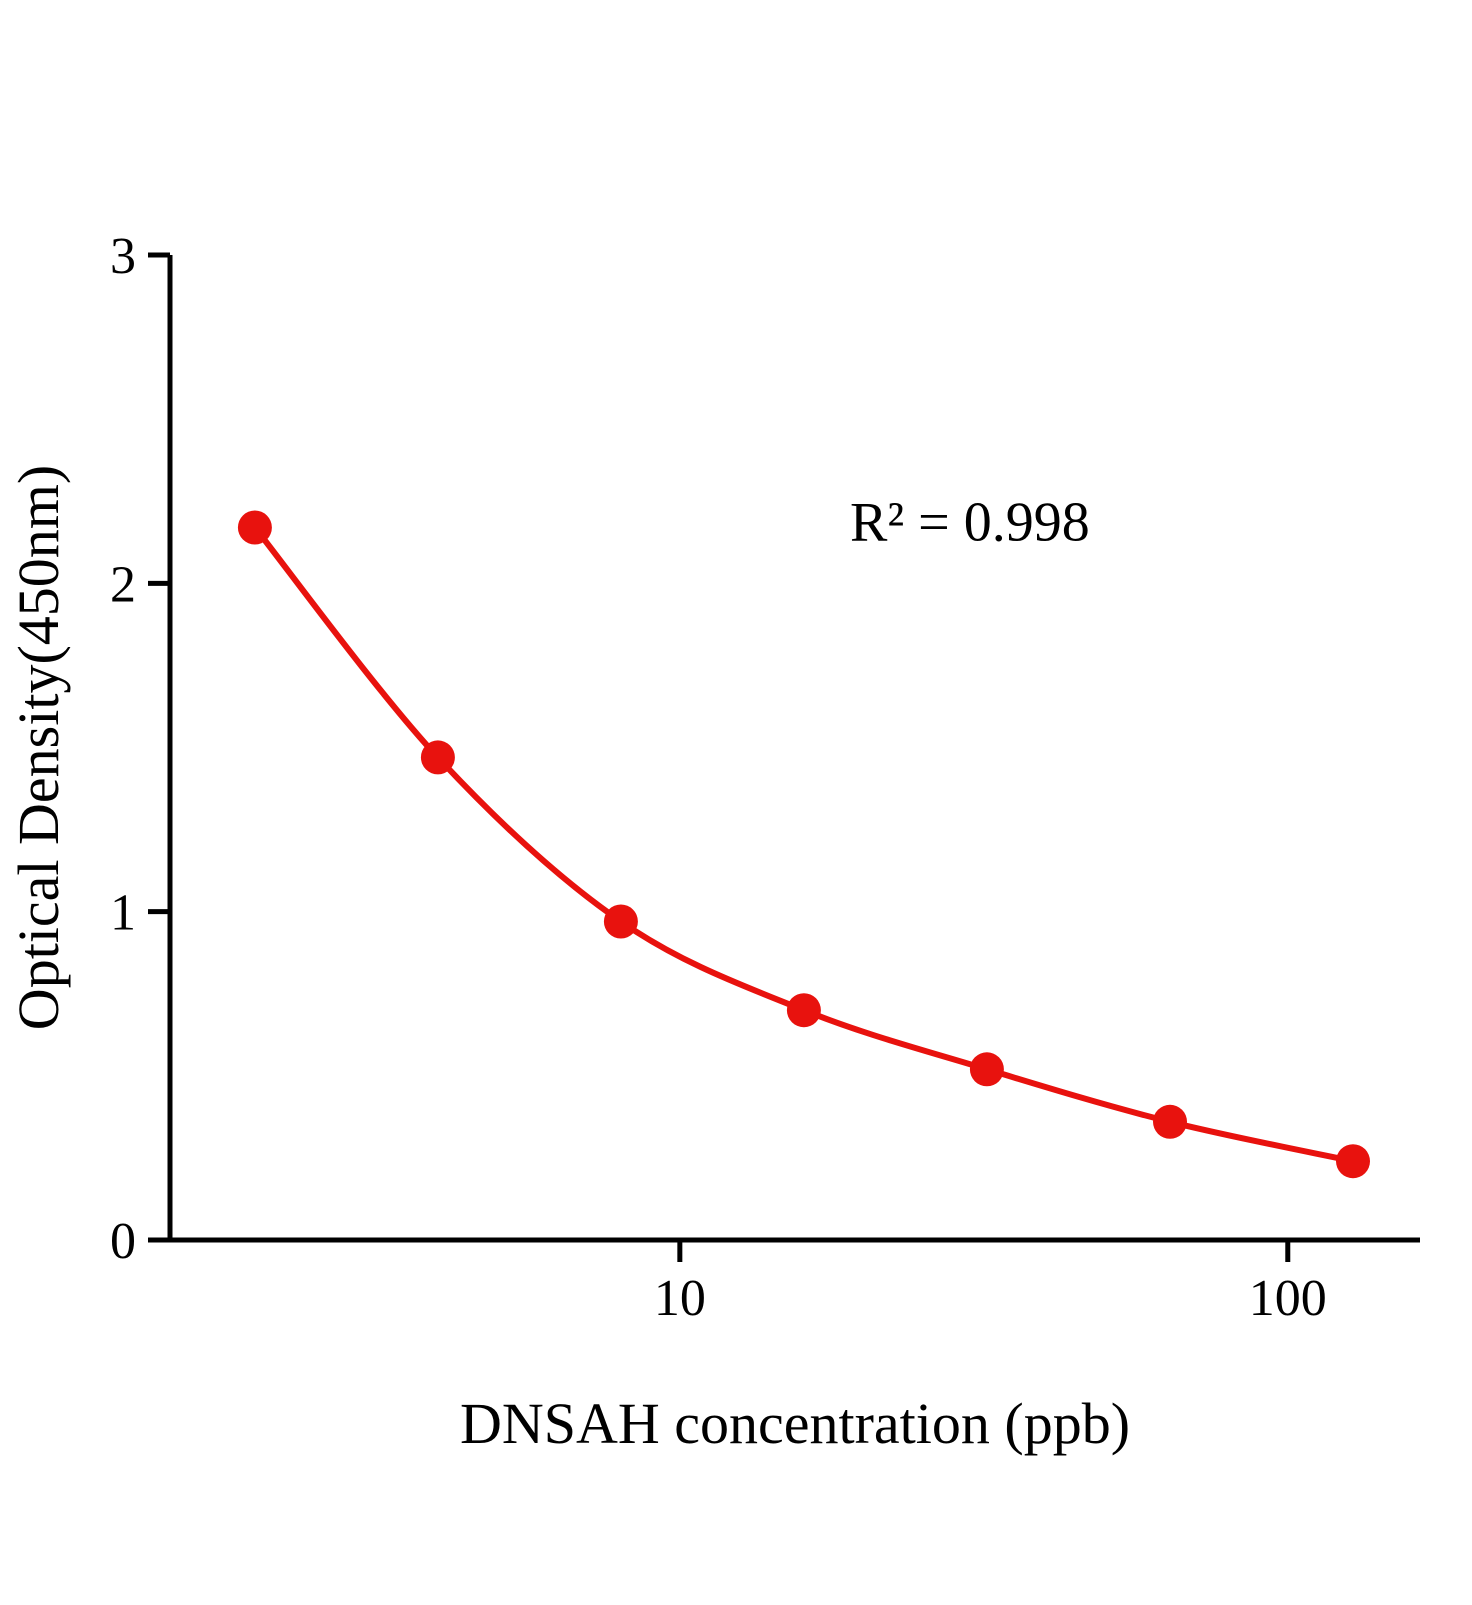 This screenshot has height=1605, width=1472. I want to click on r-squared-annotation: R² = 0.998, so click(970, 523).